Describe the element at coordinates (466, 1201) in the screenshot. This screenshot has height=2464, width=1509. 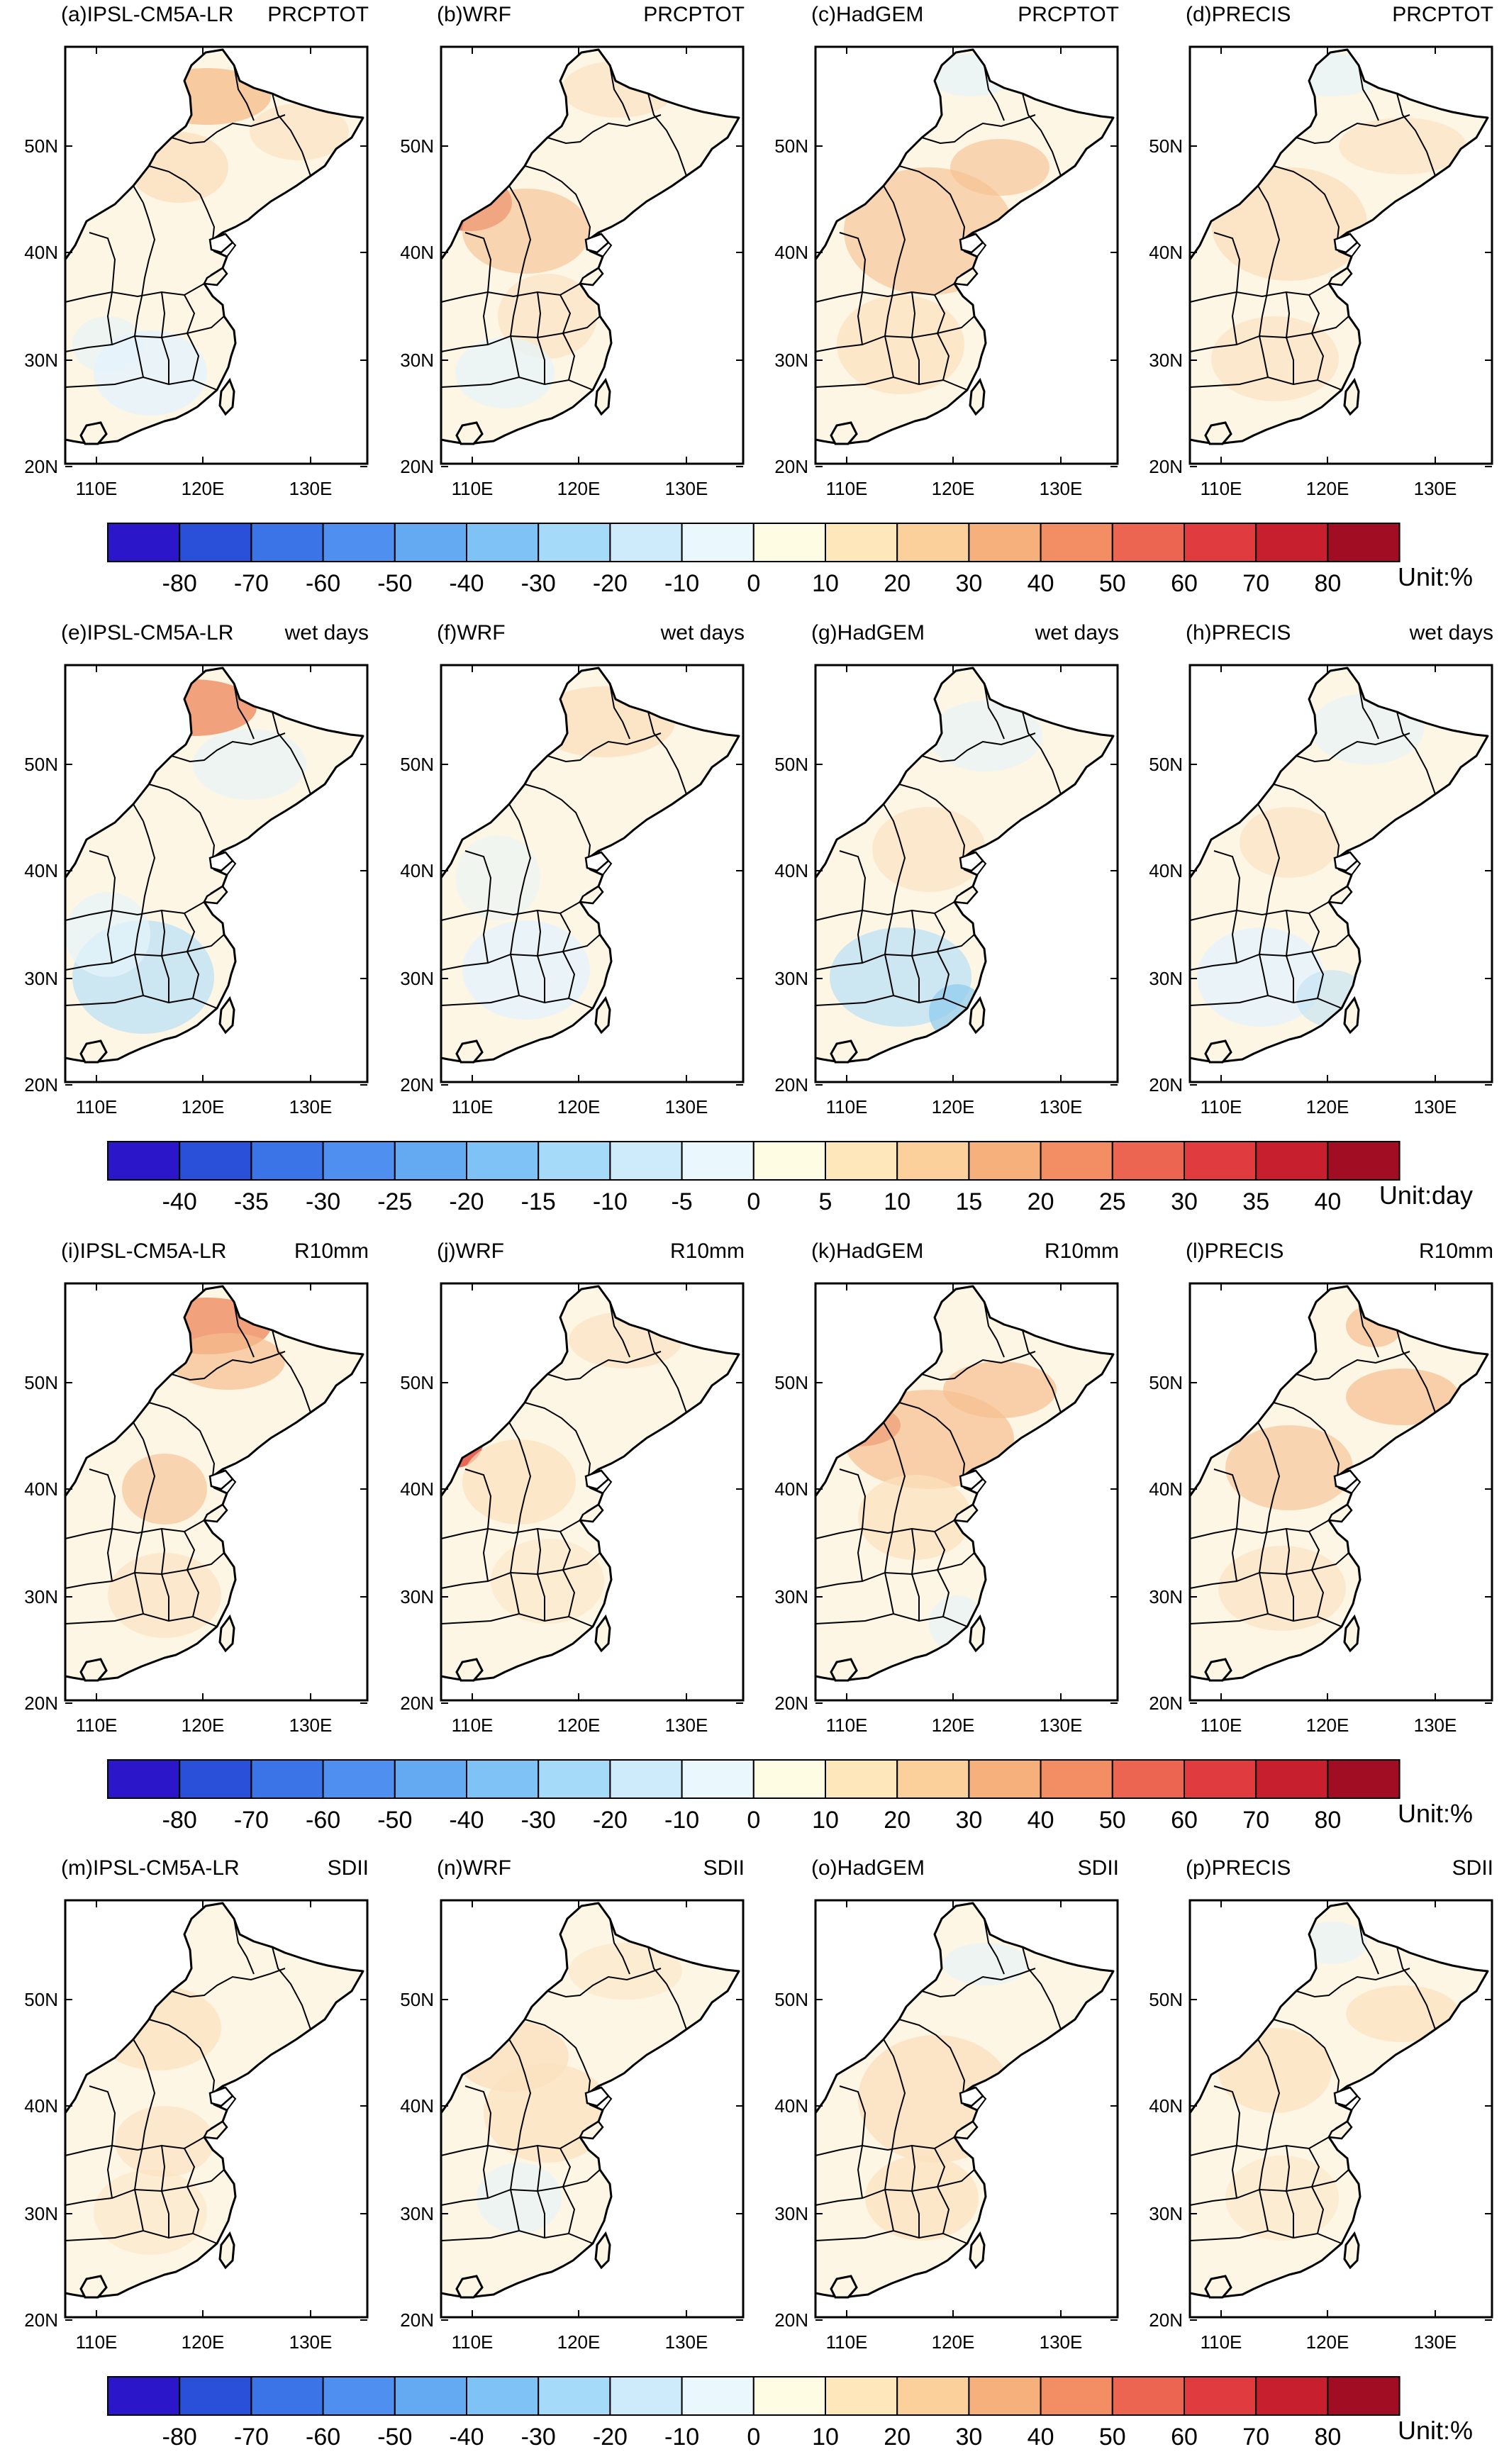
I see `colorbar-tick-label: -20` at that location.